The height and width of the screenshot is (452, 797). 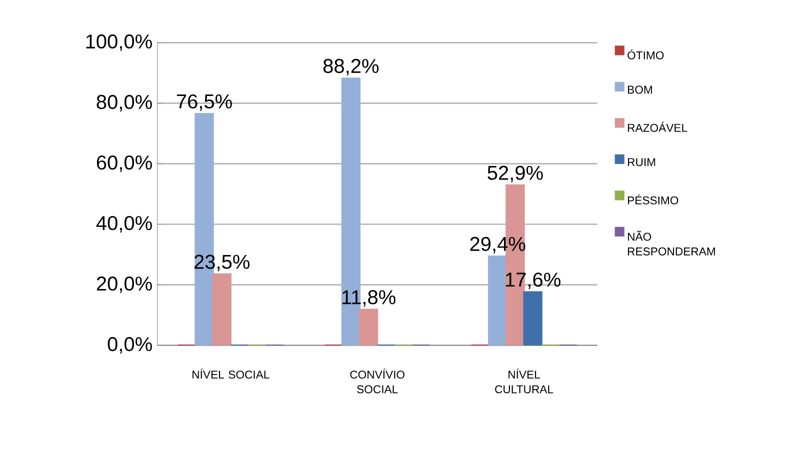 I want to click on data-label: 29,4%, so click(x=498, y=245).